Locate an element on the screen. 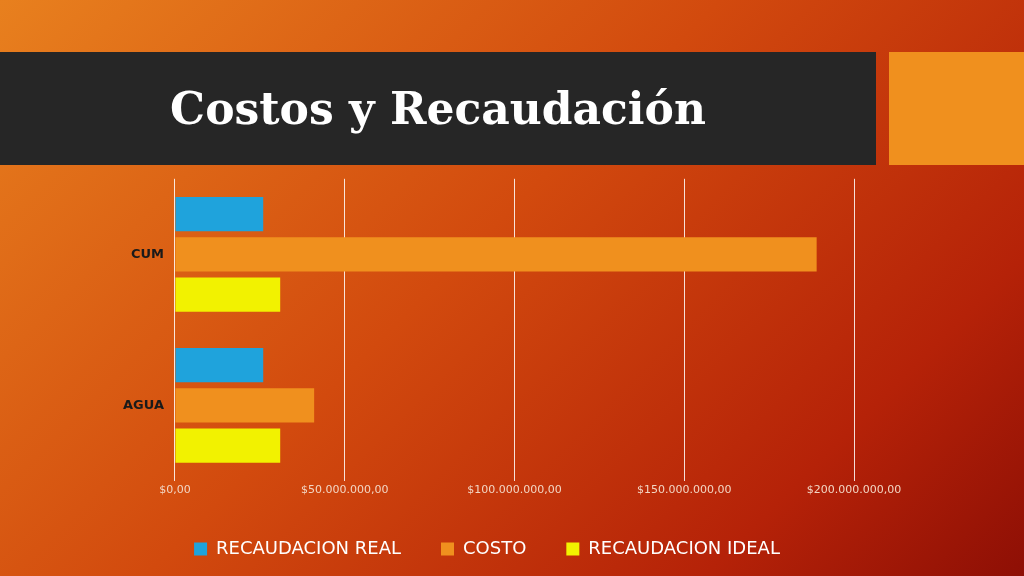  x-tick-label: $200.000.000,00 is located at coordinates (854, 490).